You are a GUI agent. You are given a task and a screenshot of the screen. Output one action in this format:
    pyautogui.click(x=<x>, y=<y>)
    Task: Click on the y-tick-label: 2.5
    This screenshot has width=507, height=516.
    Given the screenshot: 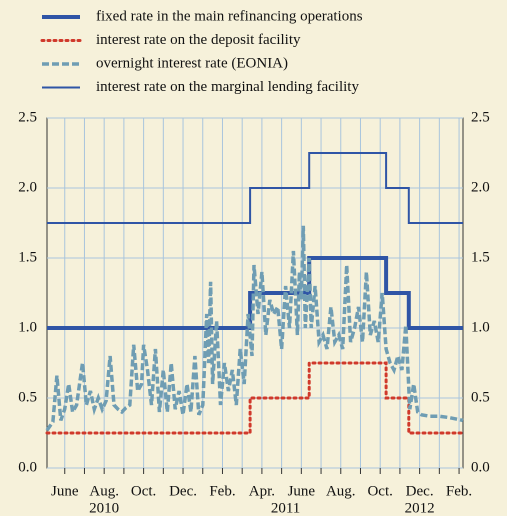 What is the action you would take?
    pyautogui.click(x=27, y=117)
    